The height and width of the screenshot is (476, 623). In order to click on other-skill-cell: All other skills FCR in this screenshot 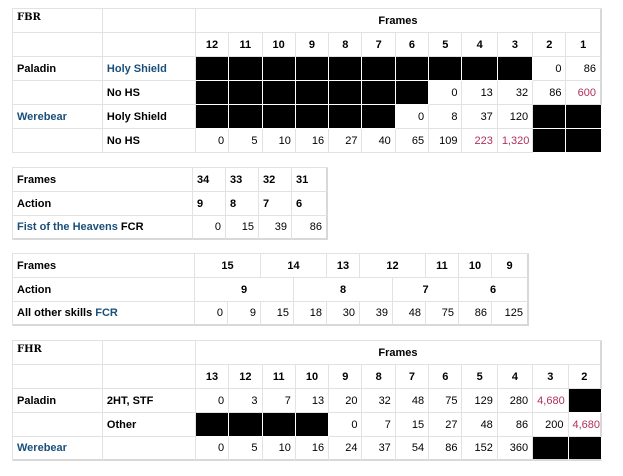, I will do `click(104, 314)`.